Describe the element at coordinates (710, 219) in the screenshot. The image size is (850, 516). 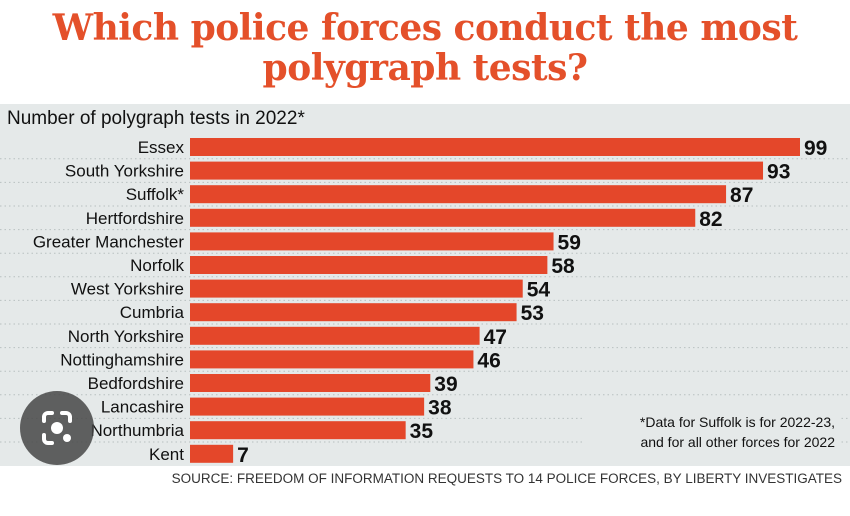
I see `data-label: 82` at that location.